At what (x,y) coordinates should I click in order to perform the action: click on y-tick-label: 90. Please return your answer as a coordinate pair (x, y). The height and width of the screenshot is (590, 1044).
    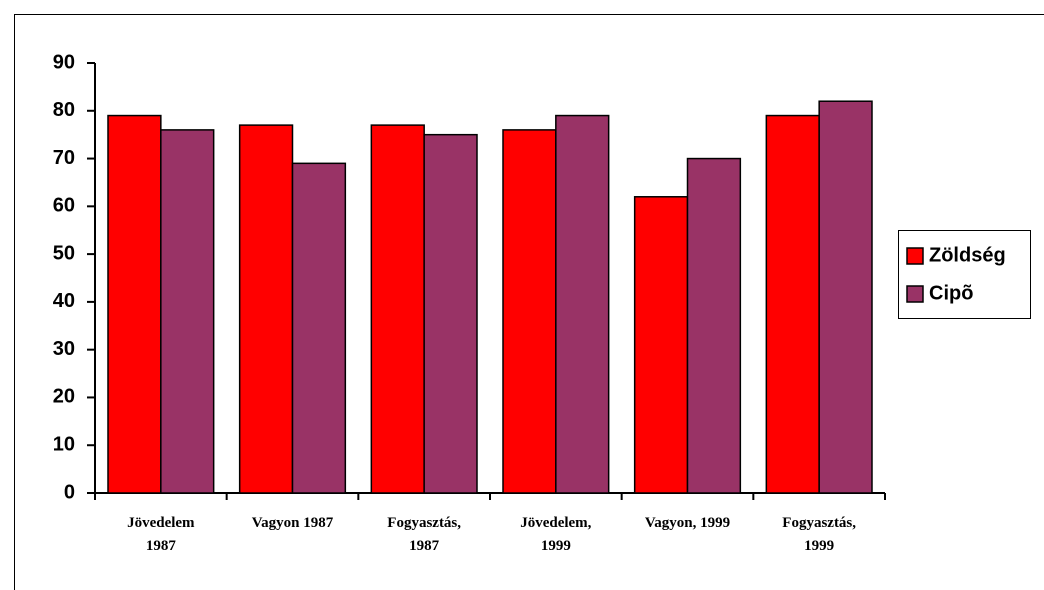
    Looking at the image, I should click on (64, 62).